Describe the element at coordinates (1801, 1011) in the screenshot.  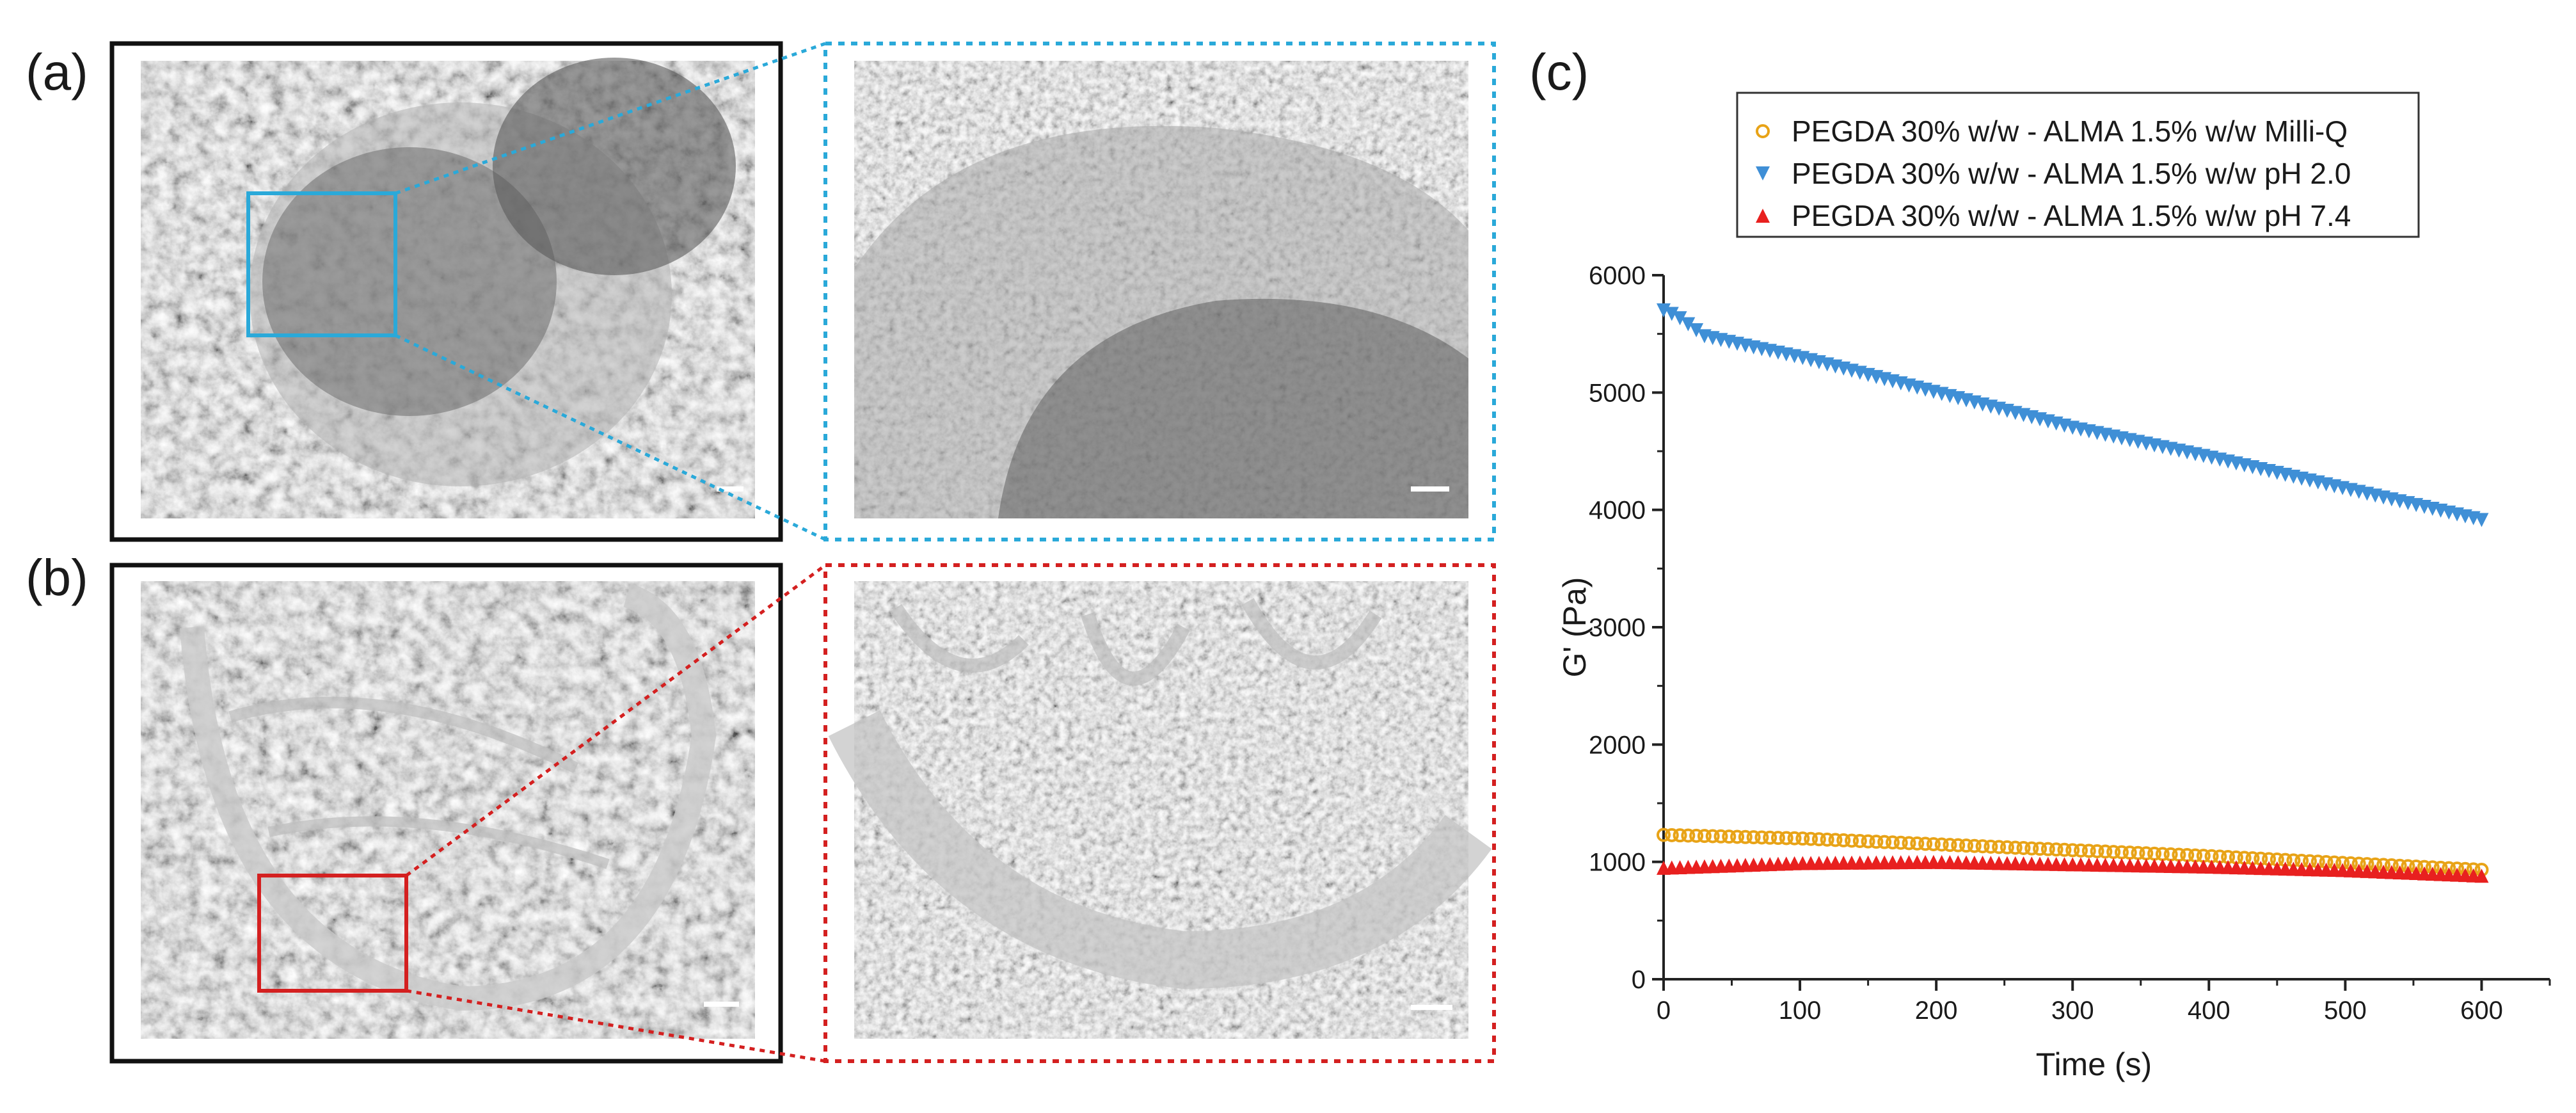
I see `x-tick-label: 100` at that location.